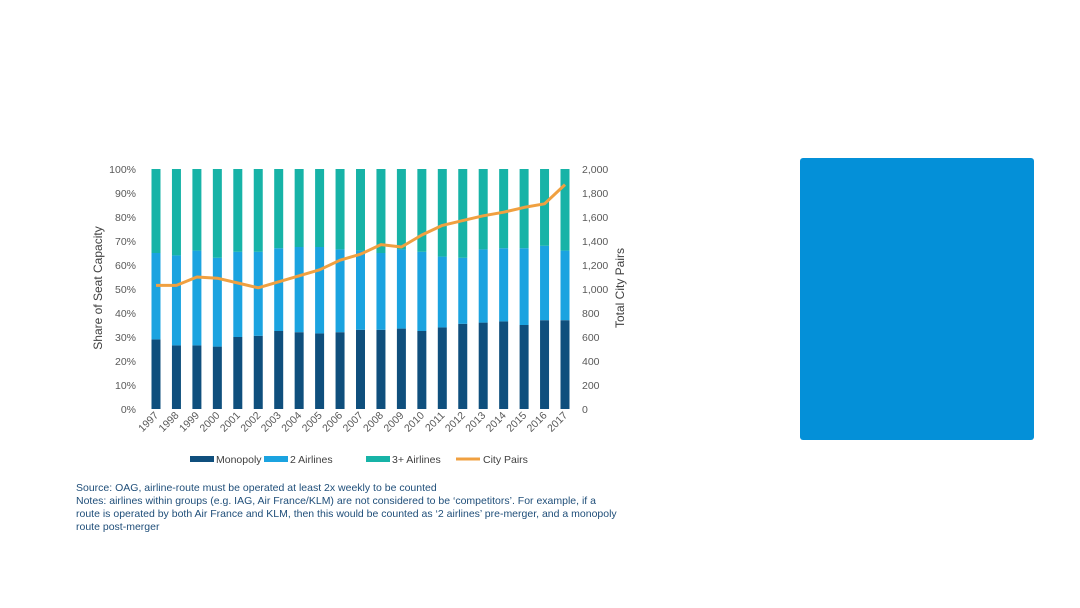  What do you see at coordinates (565, 210) in the screenshot?
I see `bar-three_plus-2017` at bounding box center [565, 210].